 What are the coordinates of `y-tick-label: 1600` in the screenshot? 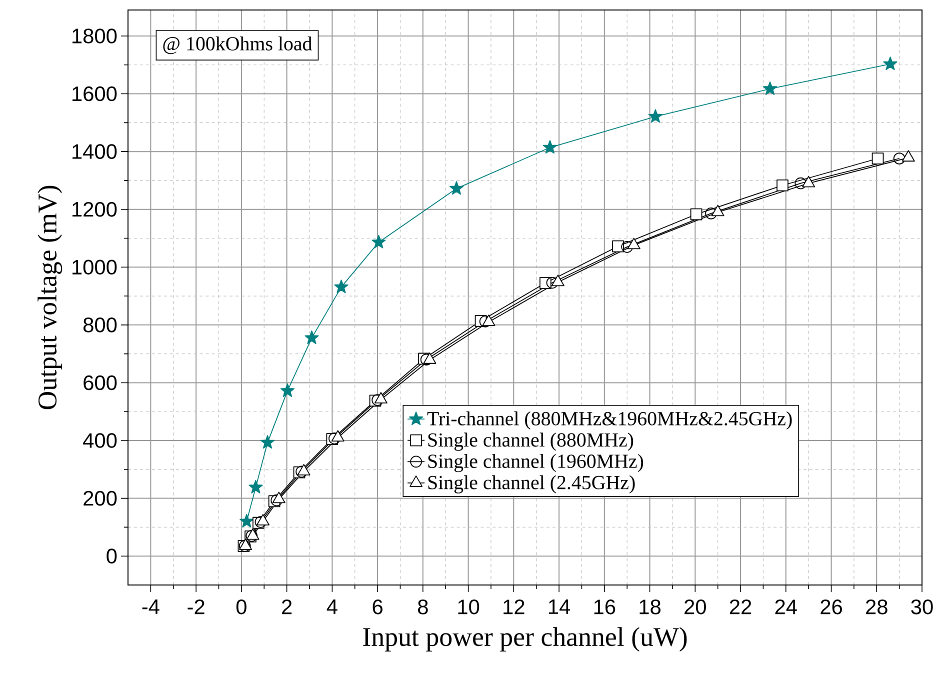 It's located at (94, 94).